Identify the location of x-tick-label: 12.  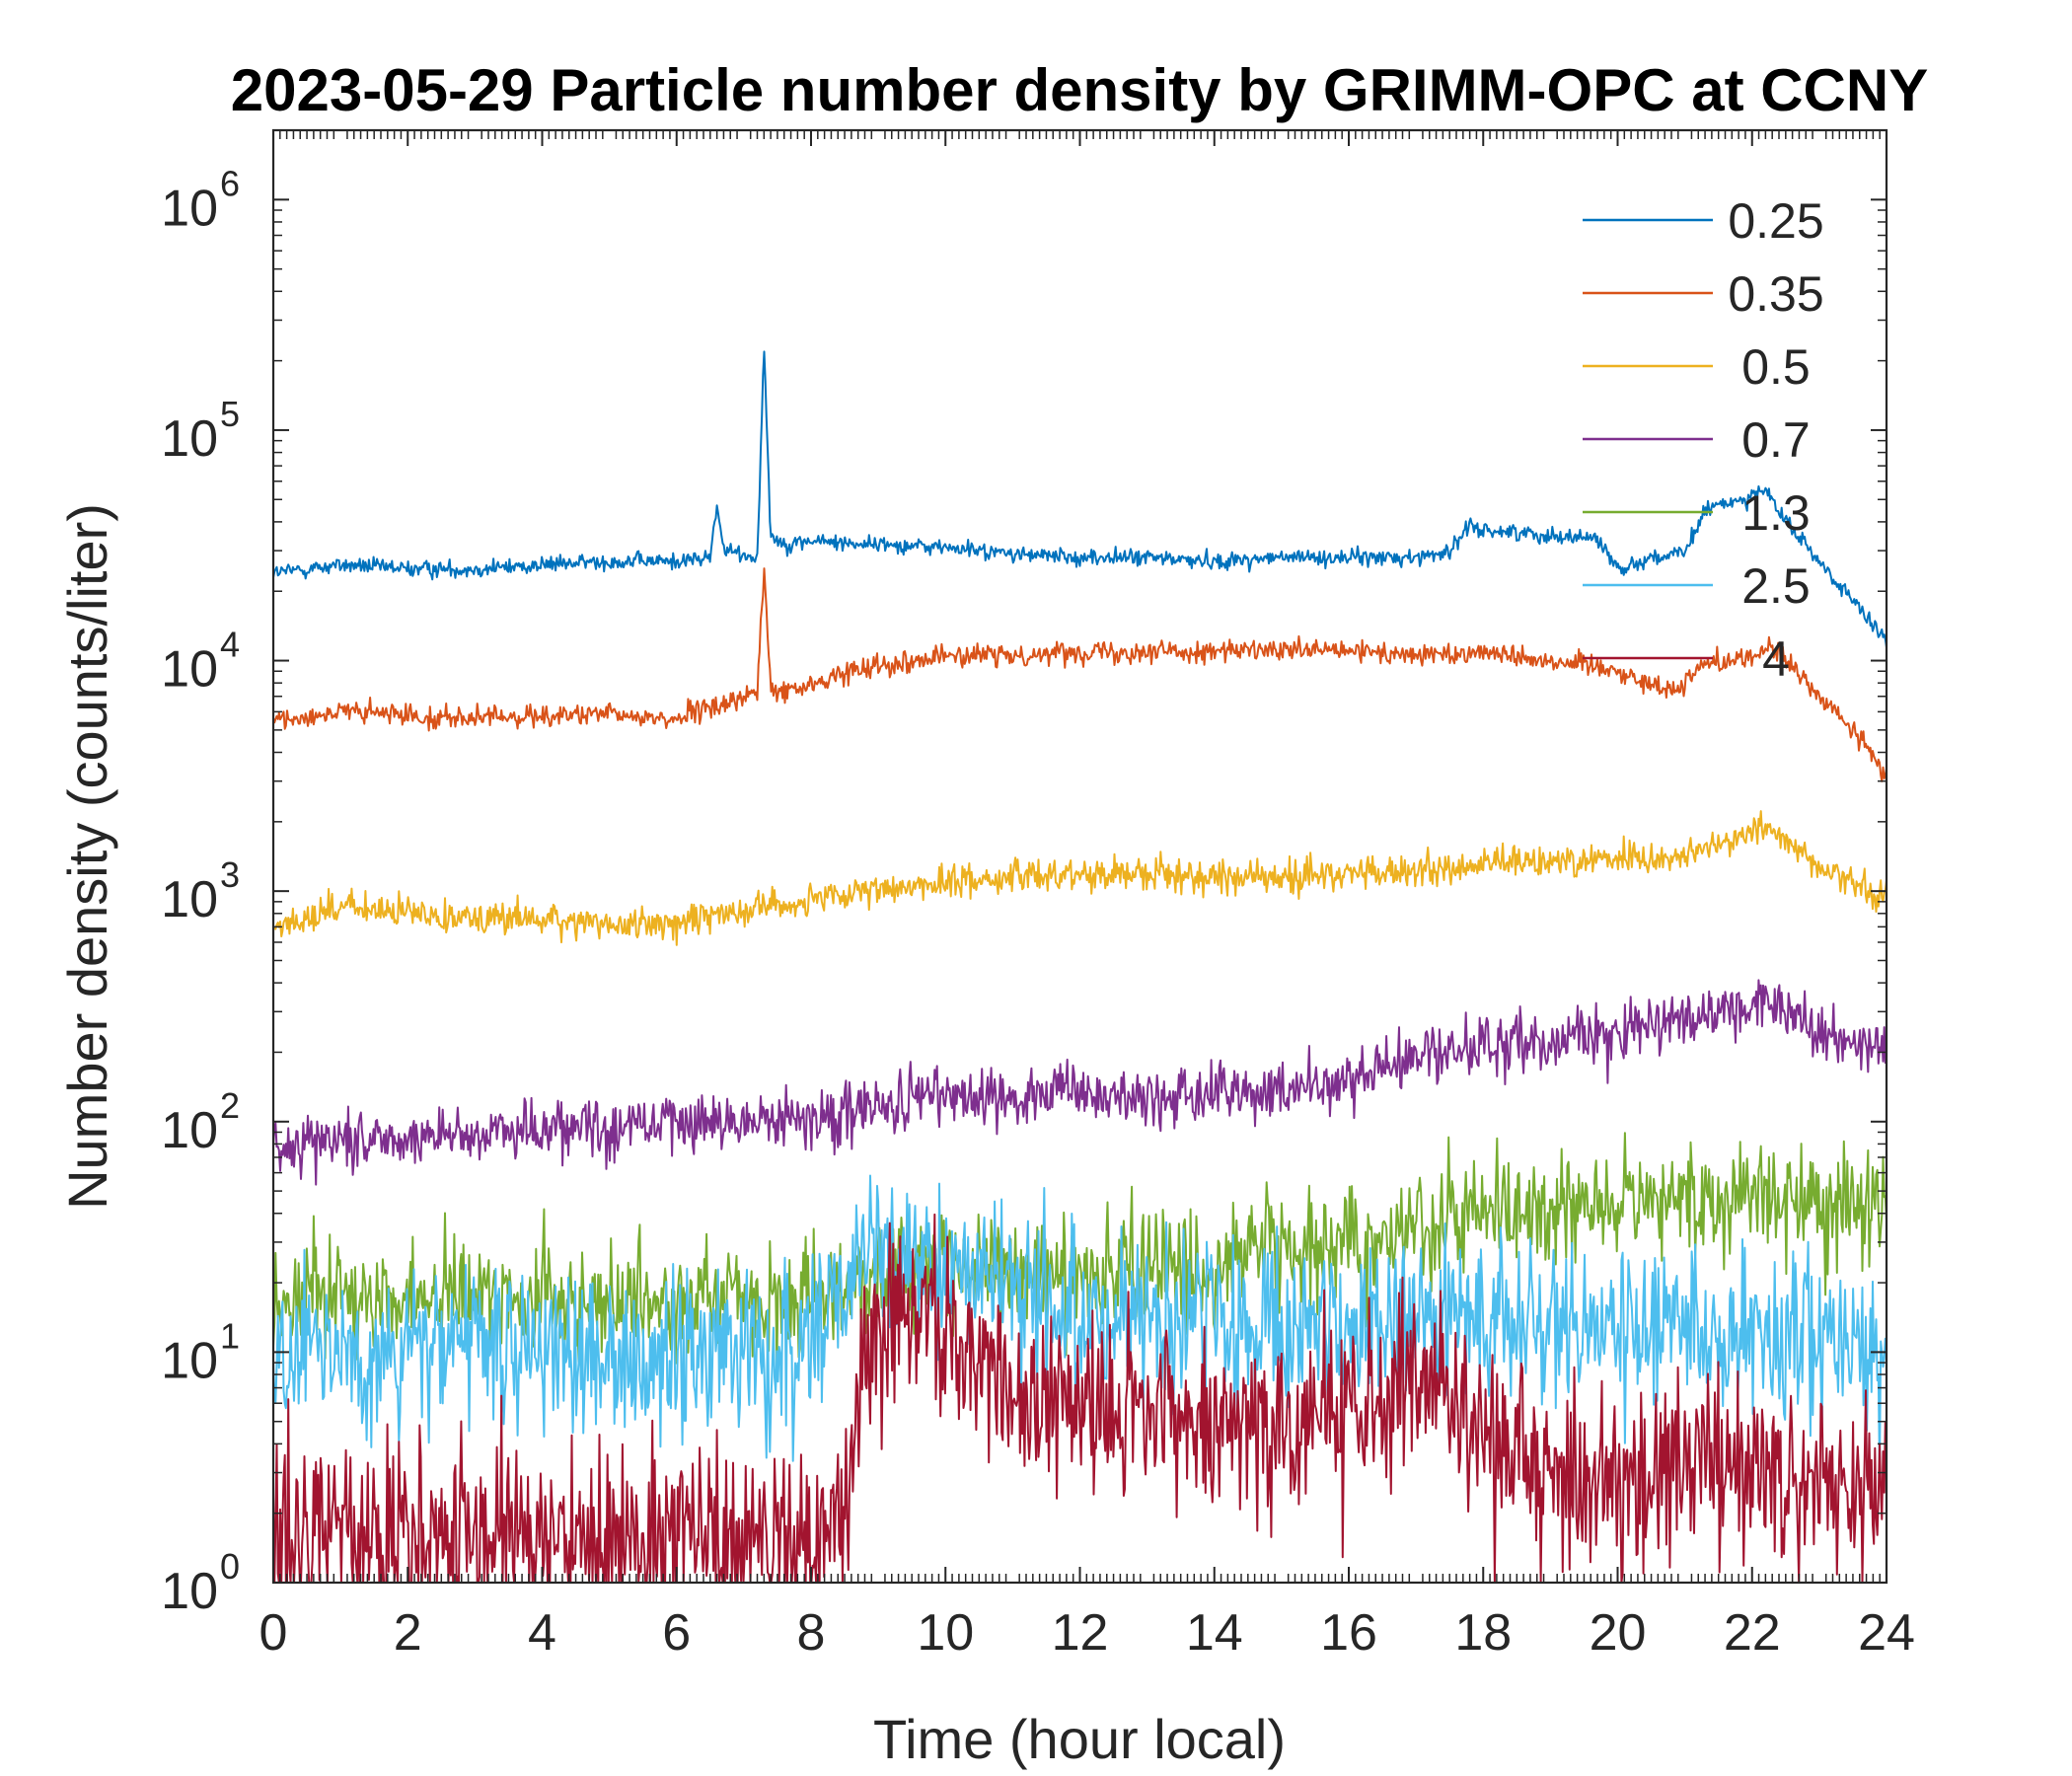
(1081, 1633).